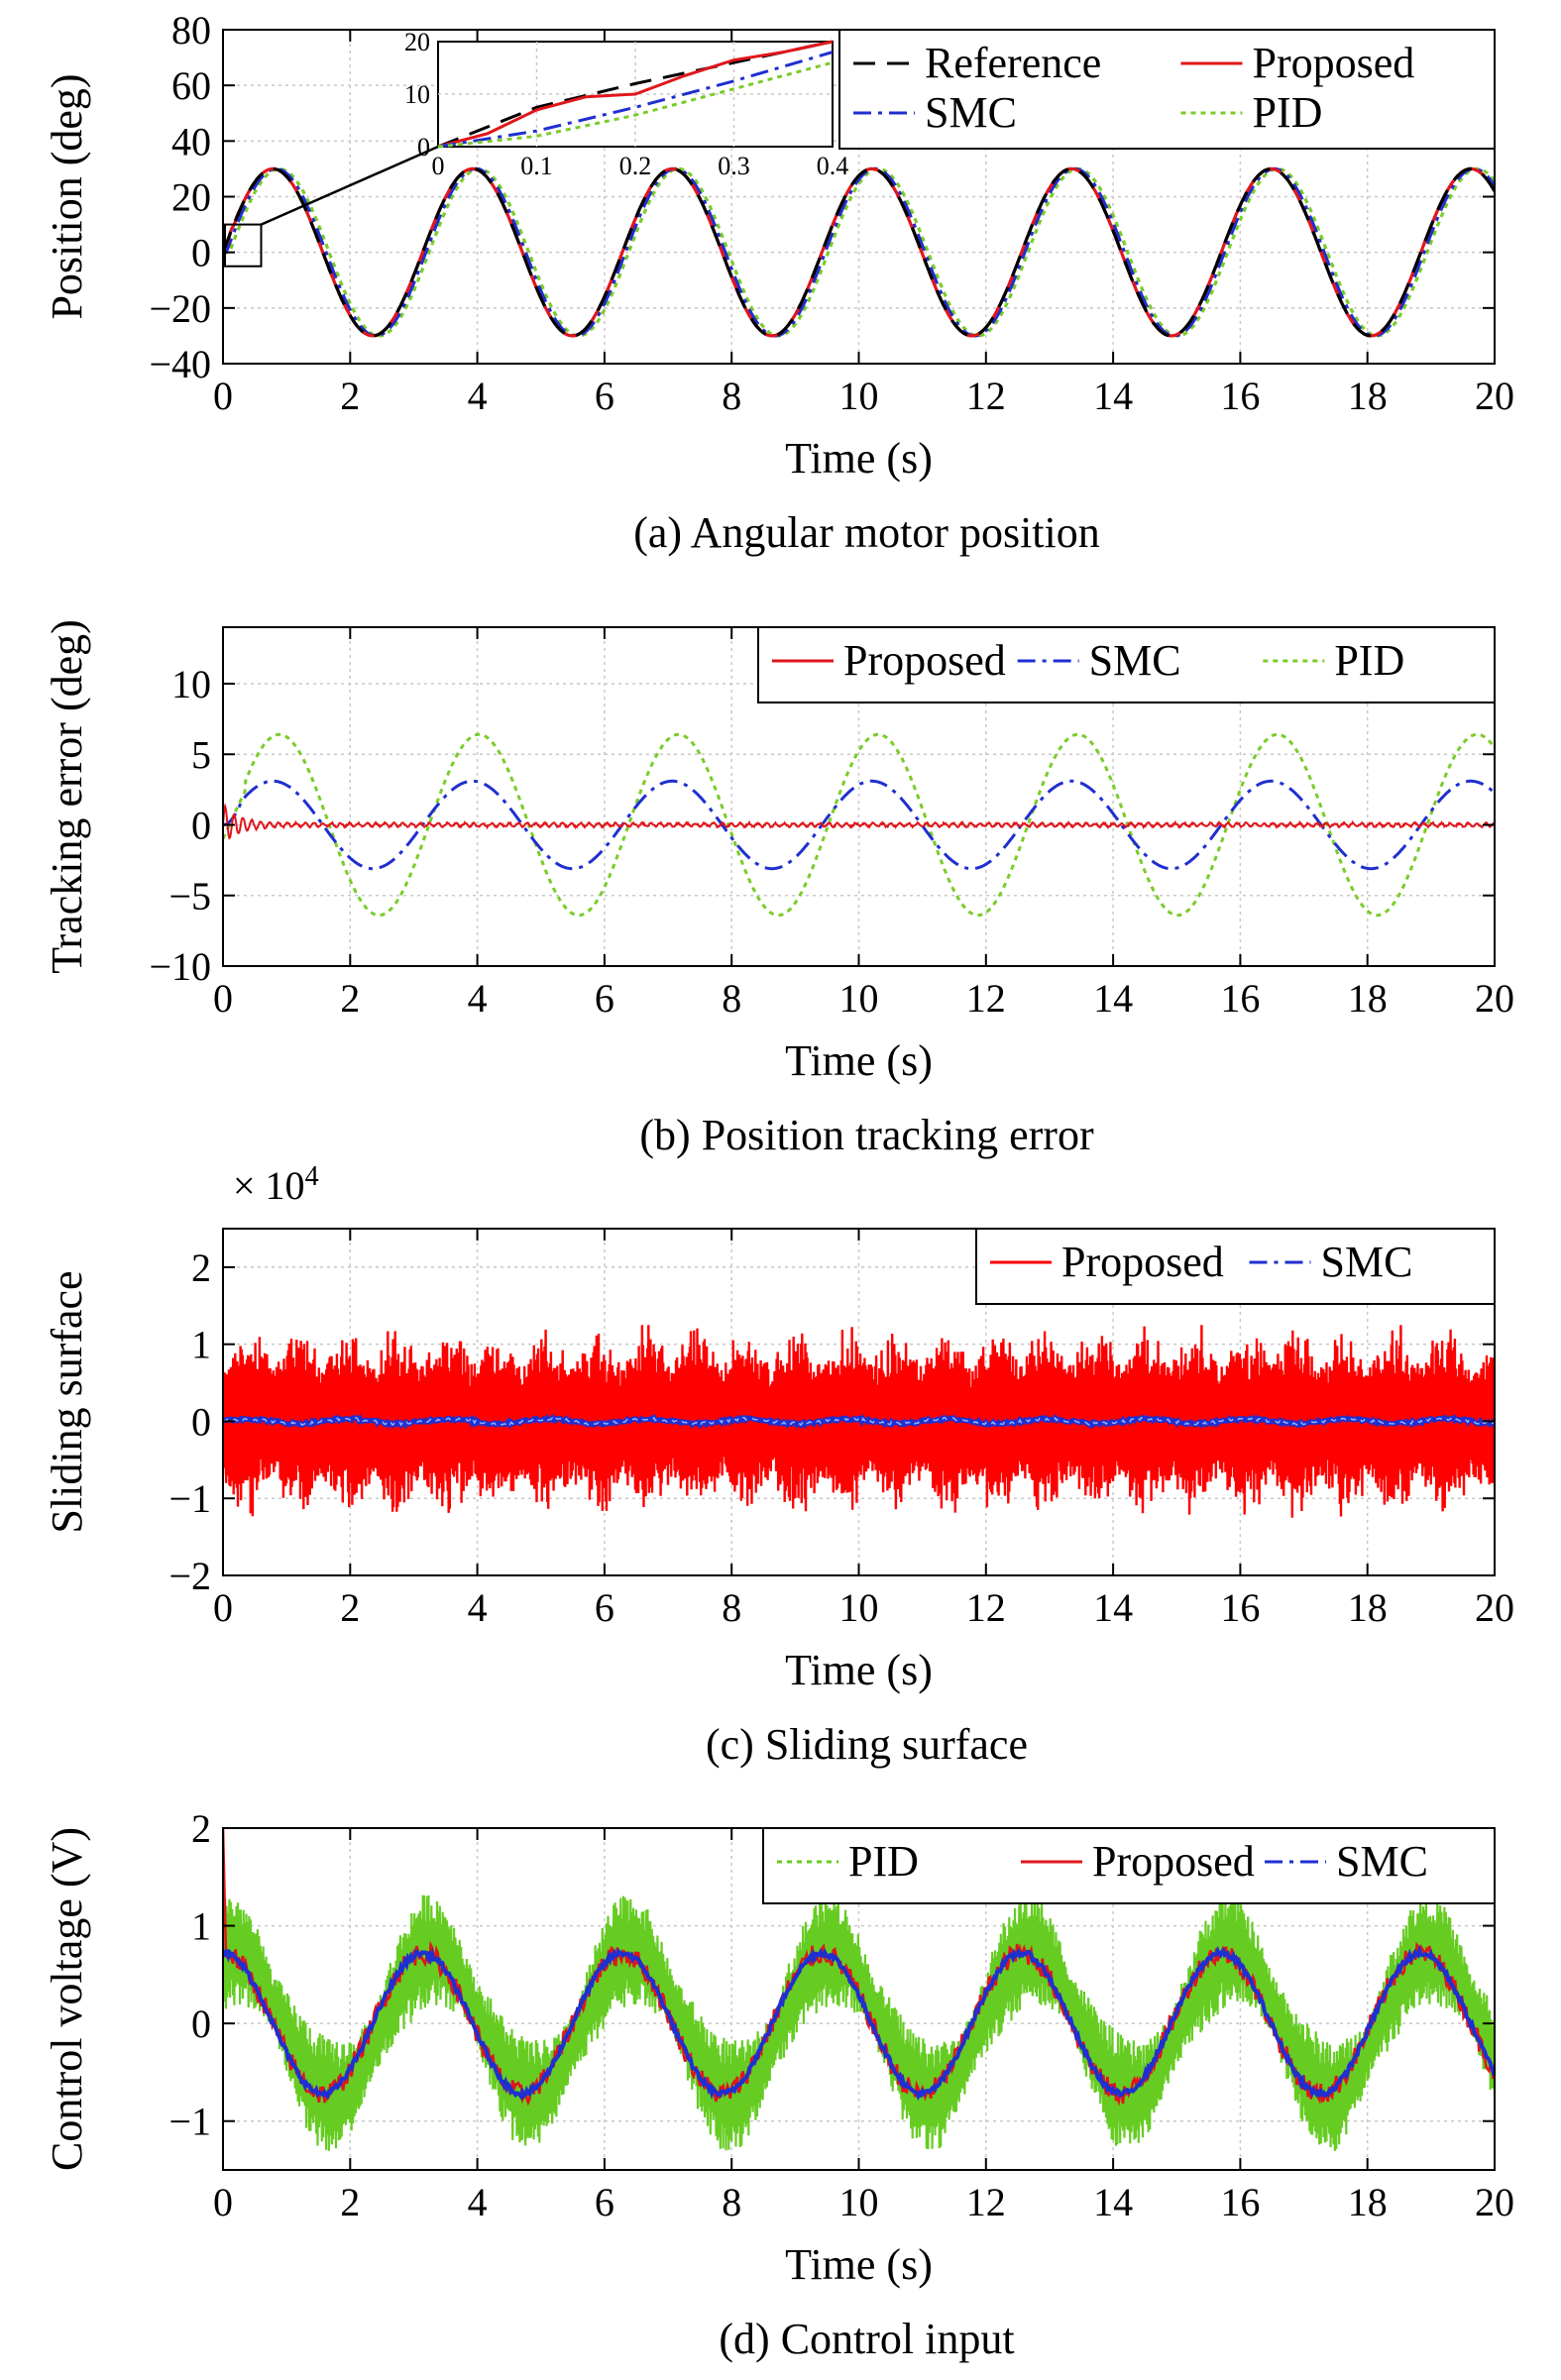  What do you see at coordinates (201, 1926) in the screenshot?
I see `y-tick-label: 1` at bounding box center [201, 1926].